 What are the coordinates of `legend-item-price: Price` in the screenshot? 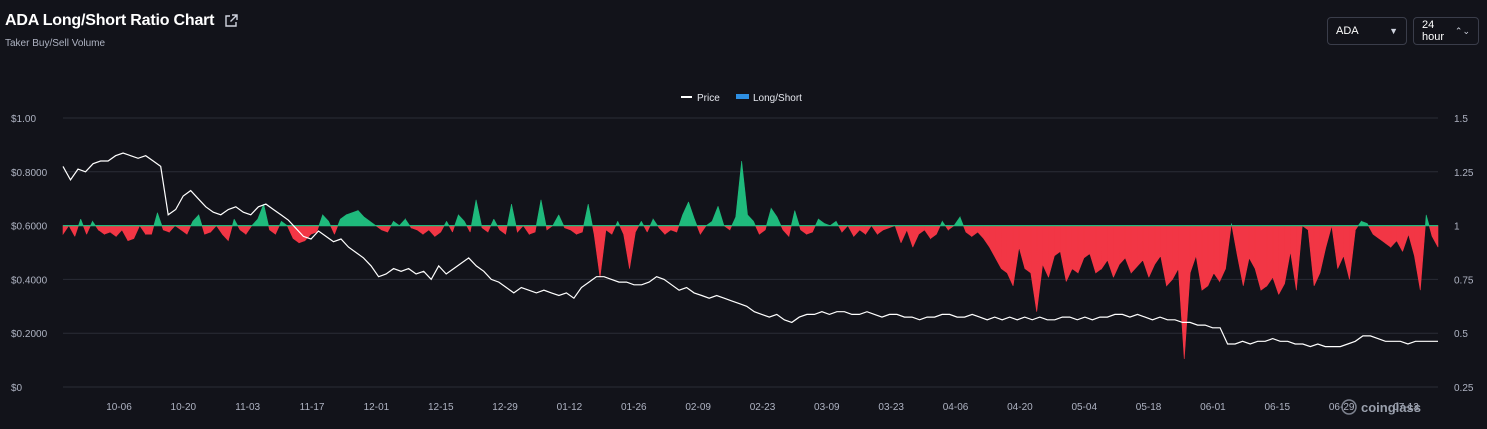 It's located at (700, 98).